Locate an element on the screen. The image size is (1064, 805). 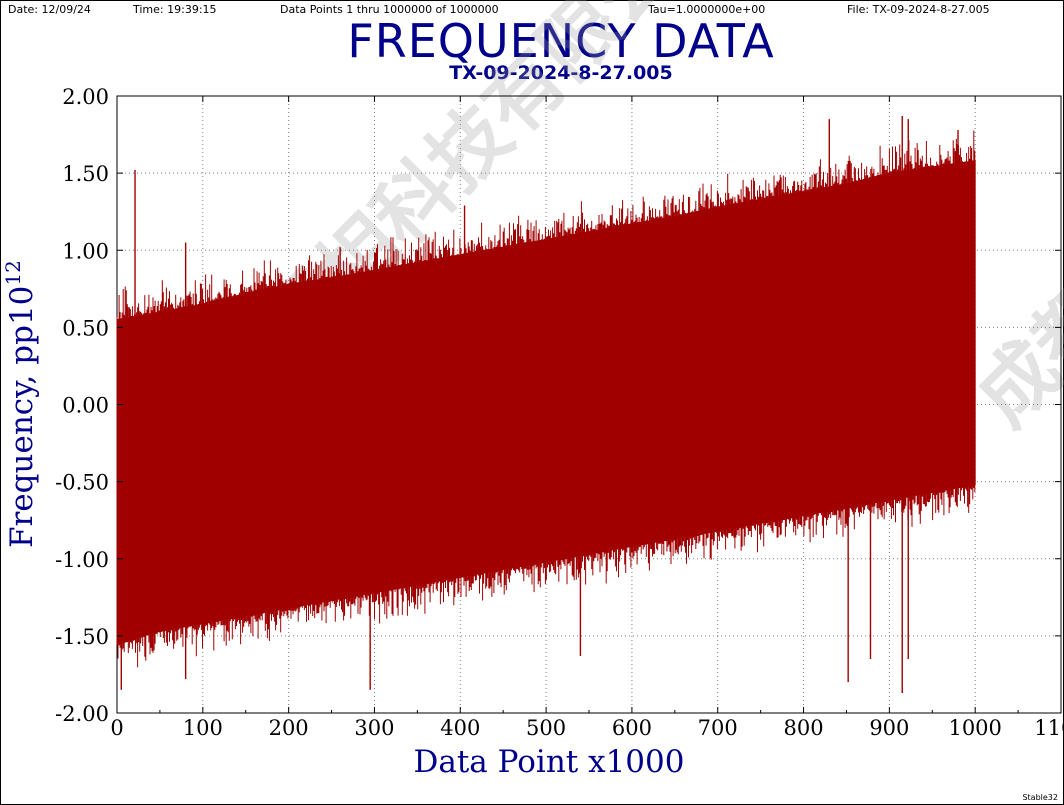
y-tick-label: 0.00 is located at coordinates (85, 406).